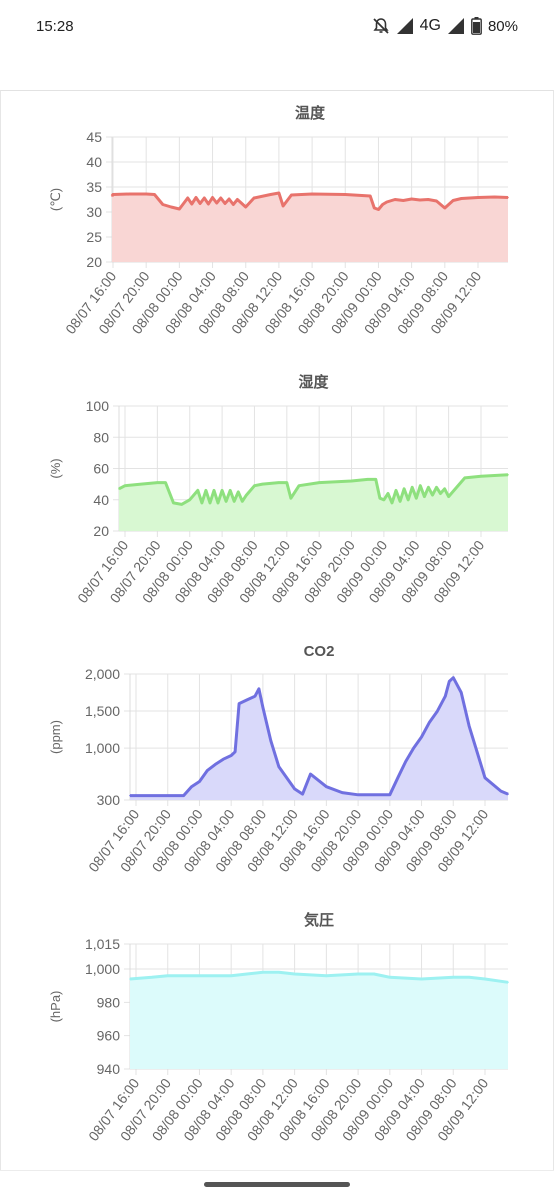 This screenshot has height=1201, width=554. What do you see at coordinates (102, 711) in the screenshot?
I see `y-tick-label: 1,500` at bounding box center [102, 711].